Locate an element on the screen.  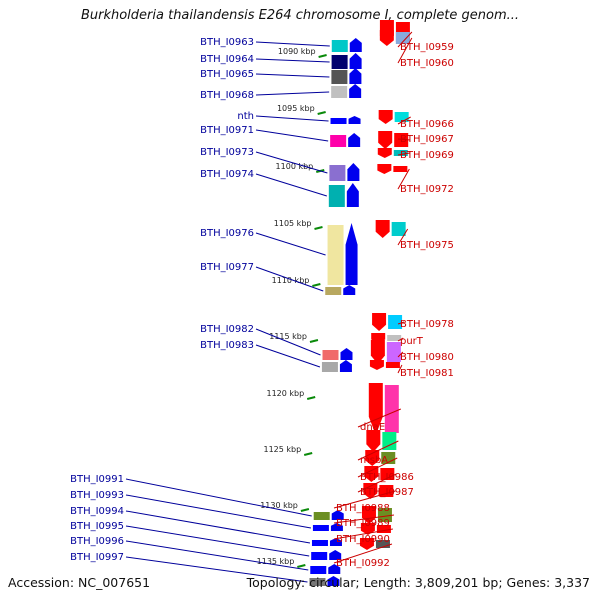
leader-BTH_I0964 is located at coordinates (292, 60).